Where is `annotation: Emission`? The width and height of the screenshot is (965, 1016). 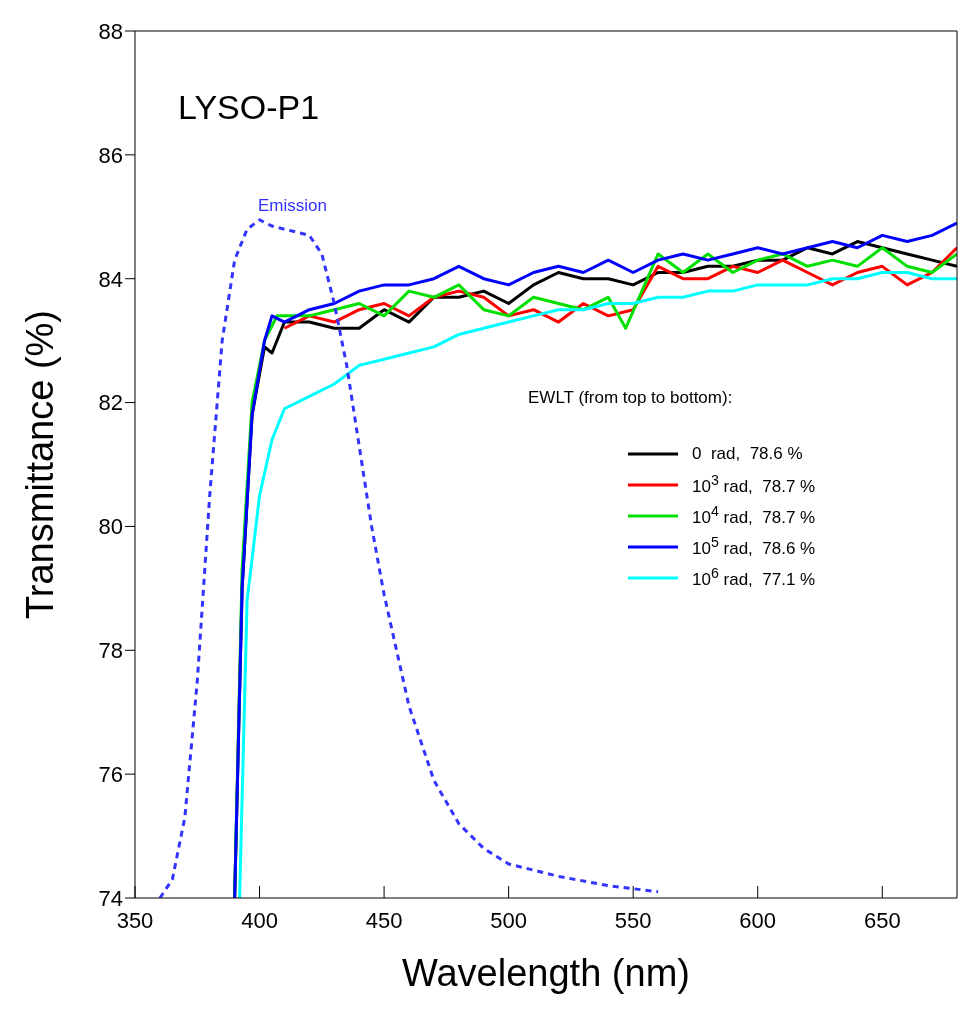
annotation: Emission is located at coordinates (292, 206).